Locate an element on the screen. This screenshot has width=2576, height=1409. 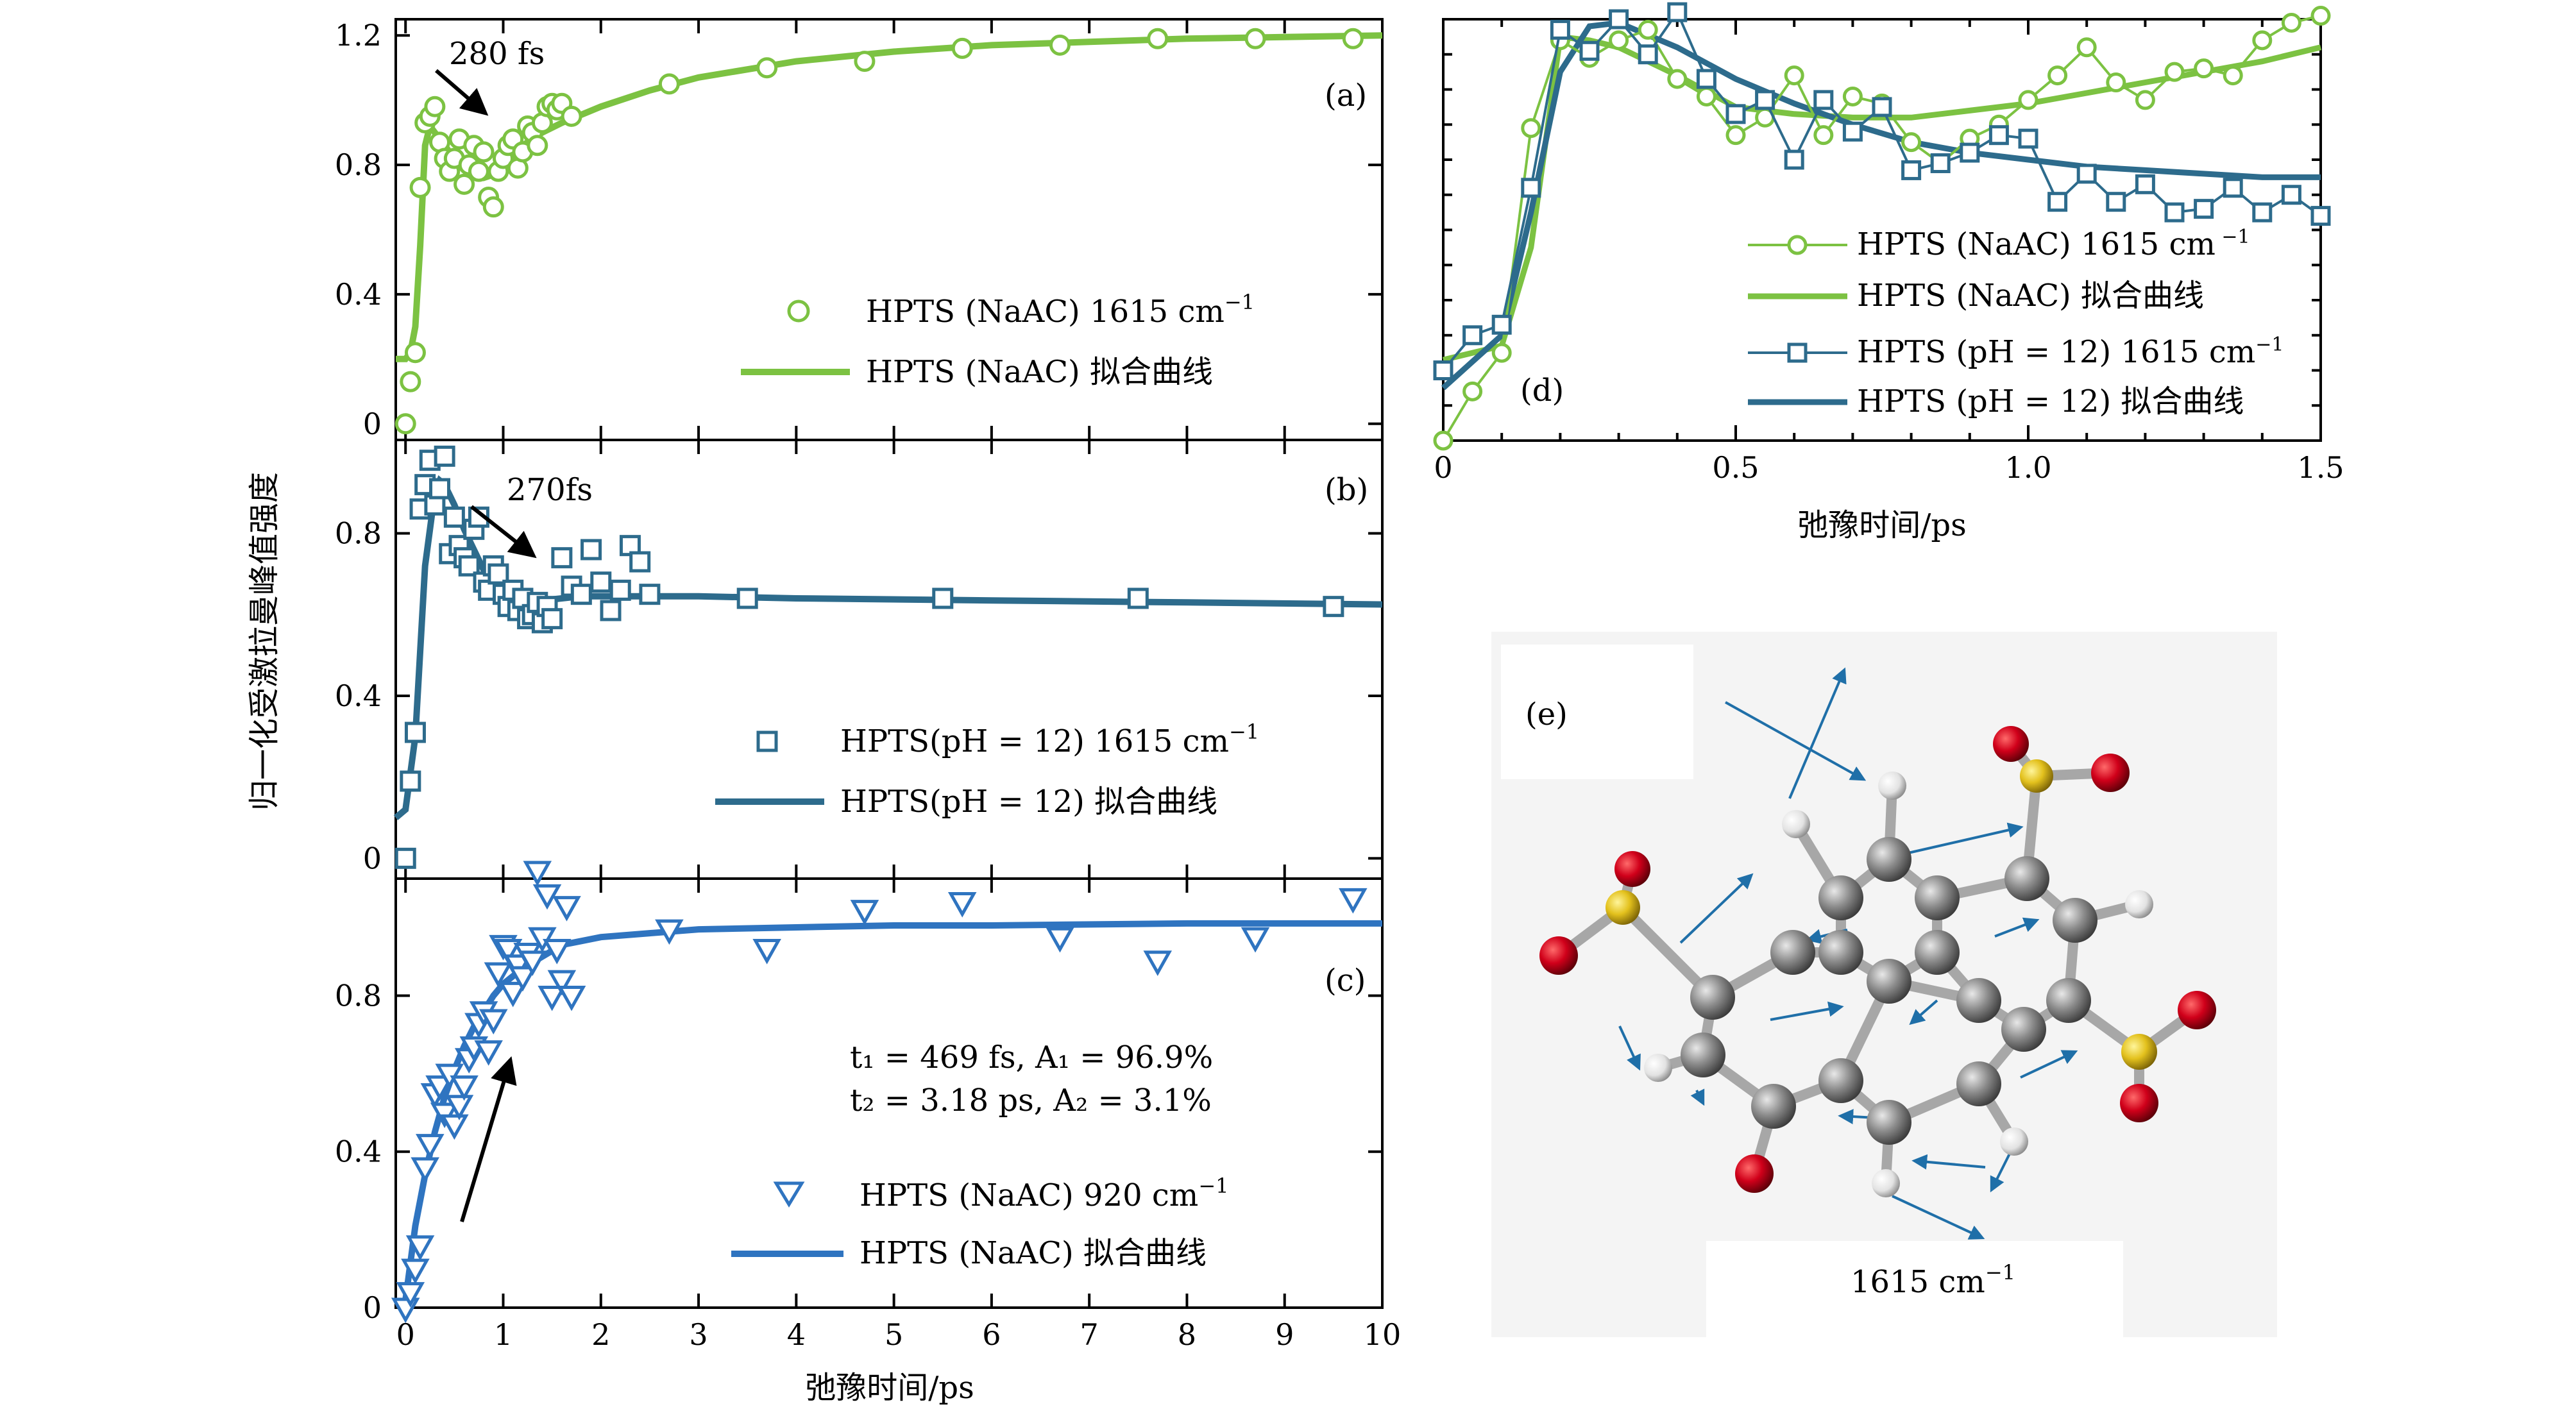
panel-c-fit-param-1: t₁ = 469 fs, A₁ = 96.9% is located at coordinates (1031, 1058).